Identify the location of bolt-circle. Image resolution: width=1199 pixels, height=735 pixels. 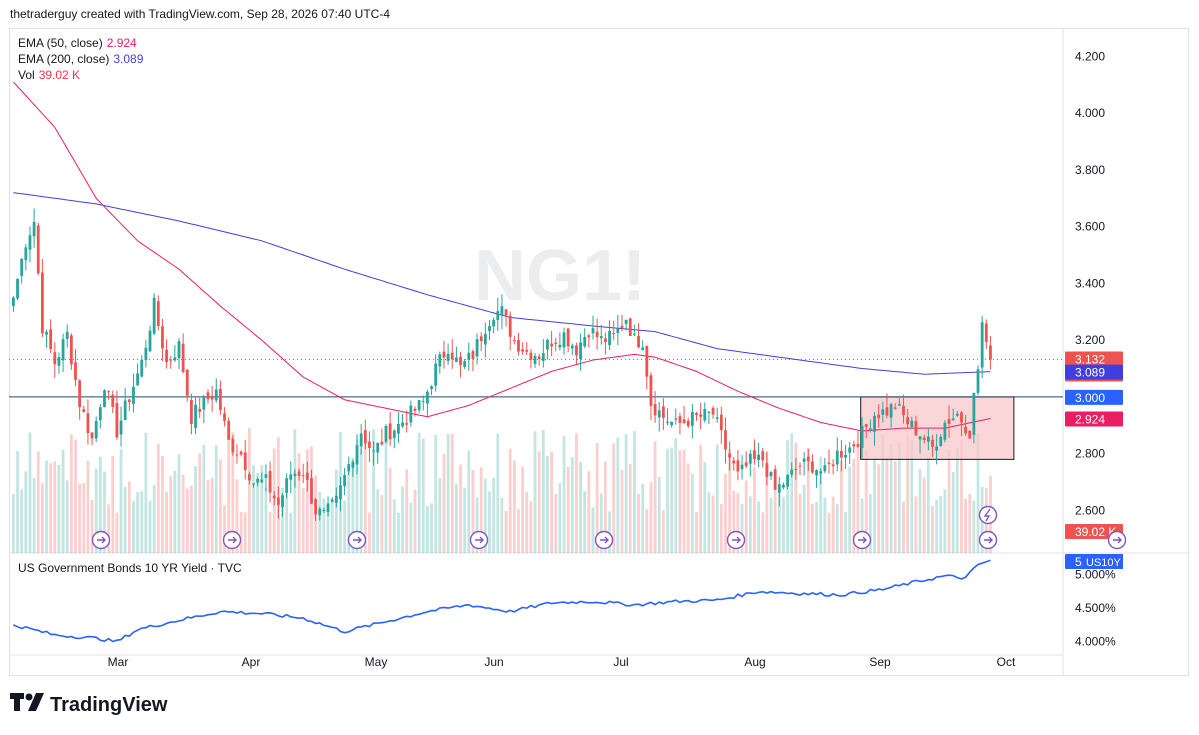
(988, 515).